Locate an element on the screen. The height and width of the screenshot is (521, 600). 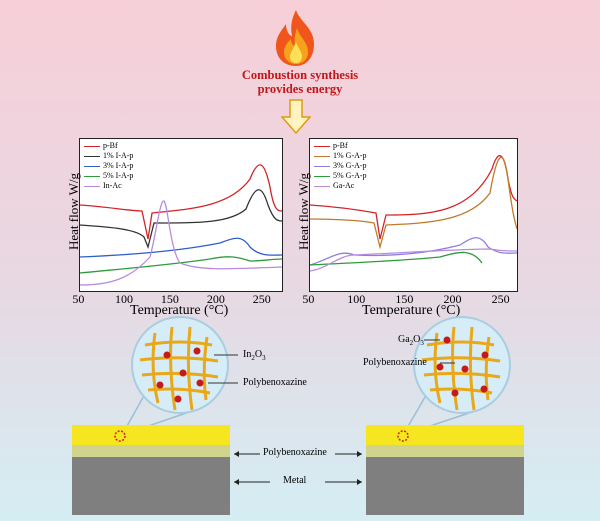
chart-left-plot-area: p-Bf 1% I-A-p 3% I-A-p 5% I-A-p In-Ac is located at coordinates (181, 215).